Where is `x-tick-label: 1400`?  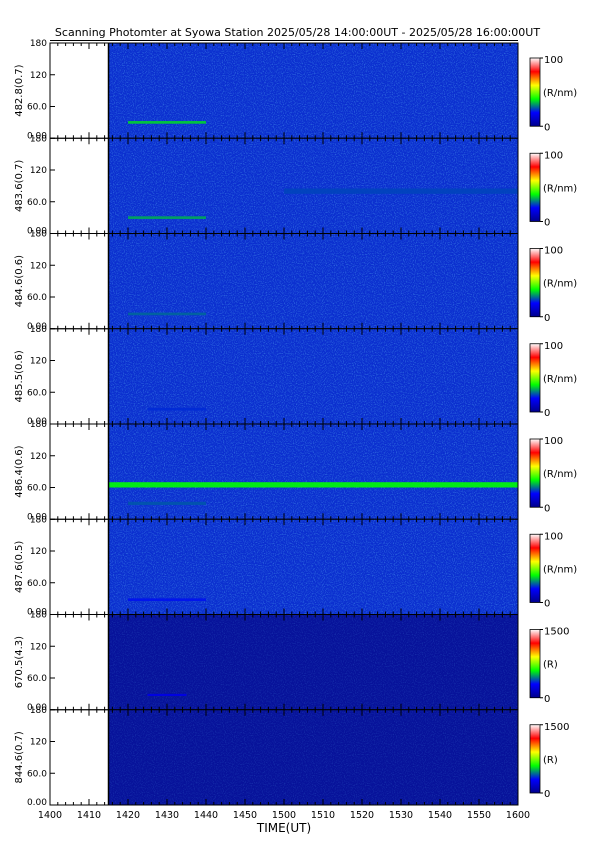 x-tick-label: 1400 is located at coordinates (50, 815).